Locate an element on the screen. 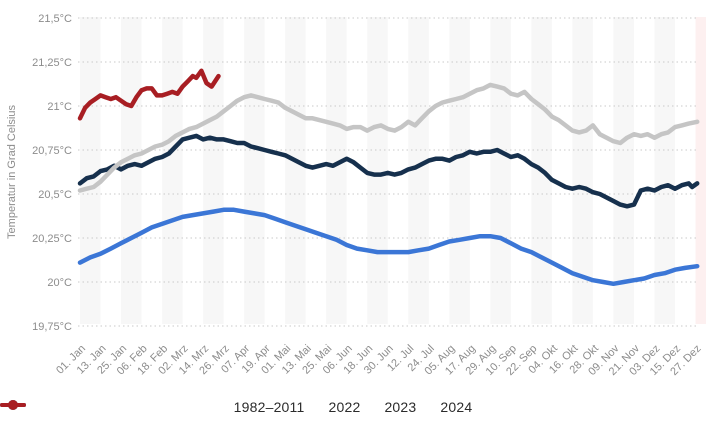  legend-item-2023: 2023 is located at coordinates (208, 407).